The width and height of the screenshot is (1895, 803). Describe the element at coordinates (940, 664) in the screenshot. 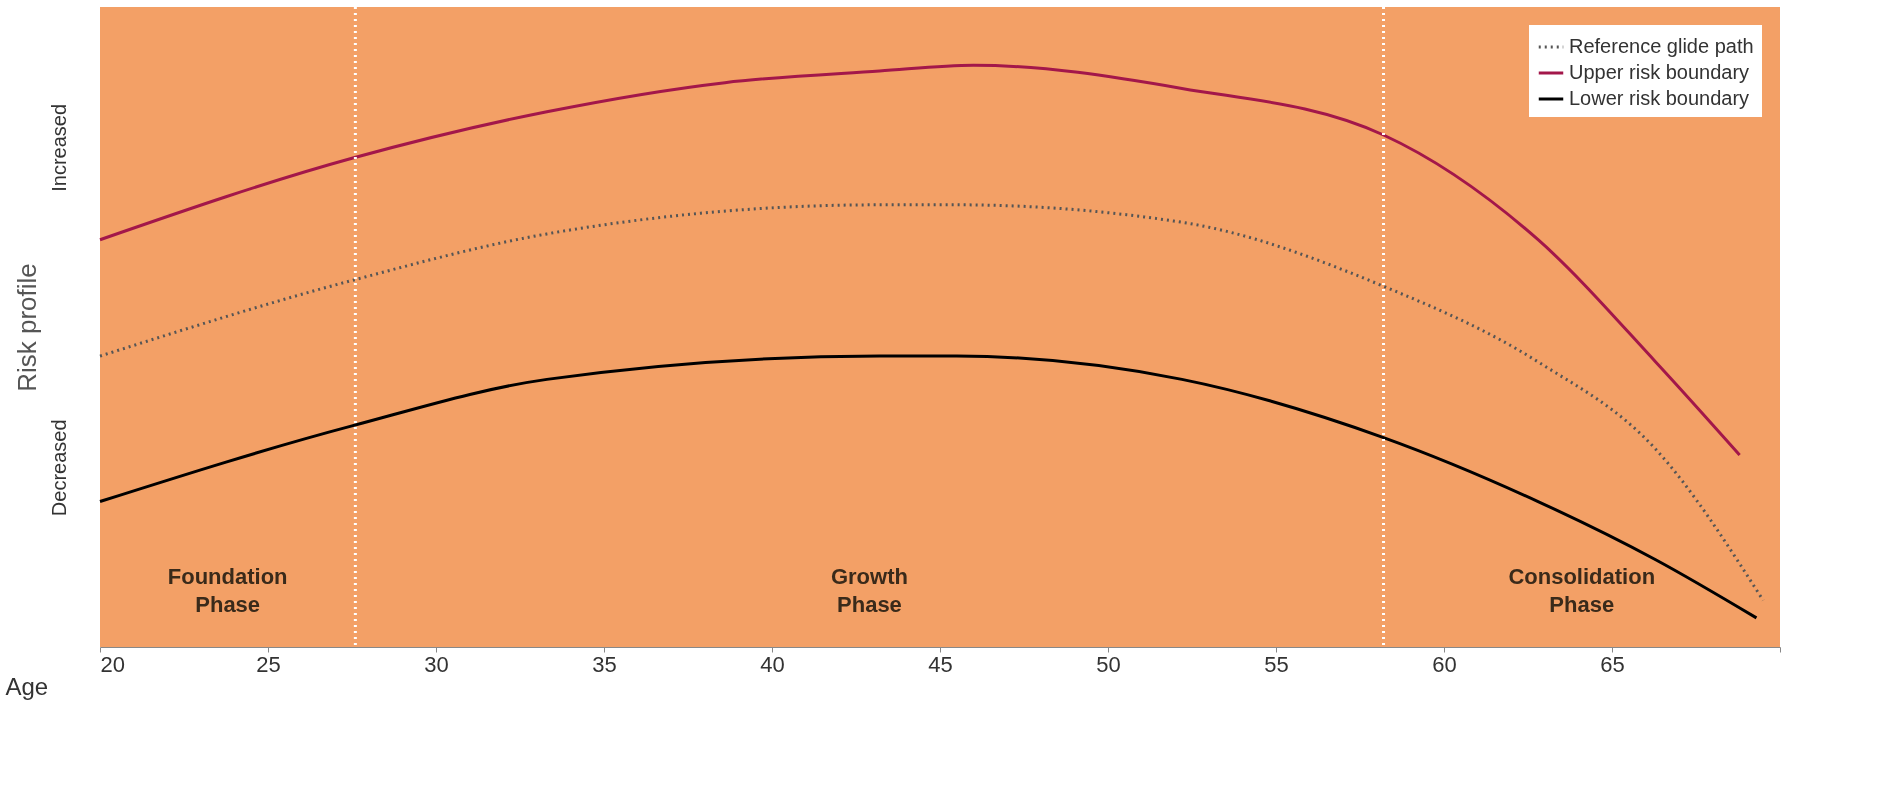

I see `x-tick-label: 45` at that location.